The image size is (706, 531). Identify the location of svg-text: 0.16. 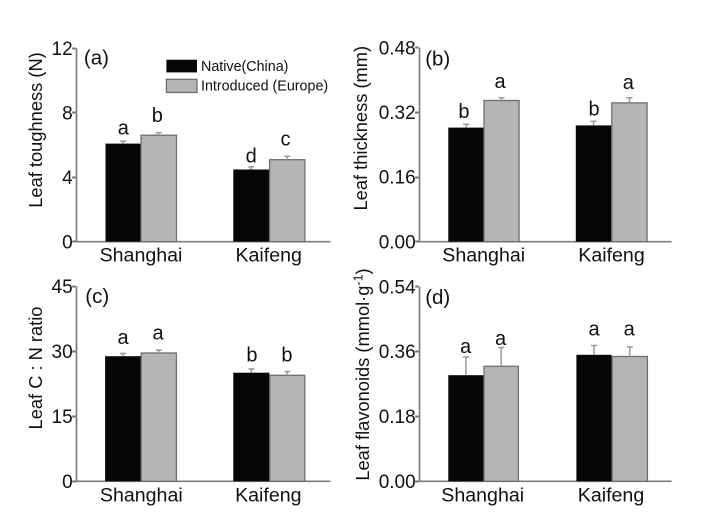
(397, 178).